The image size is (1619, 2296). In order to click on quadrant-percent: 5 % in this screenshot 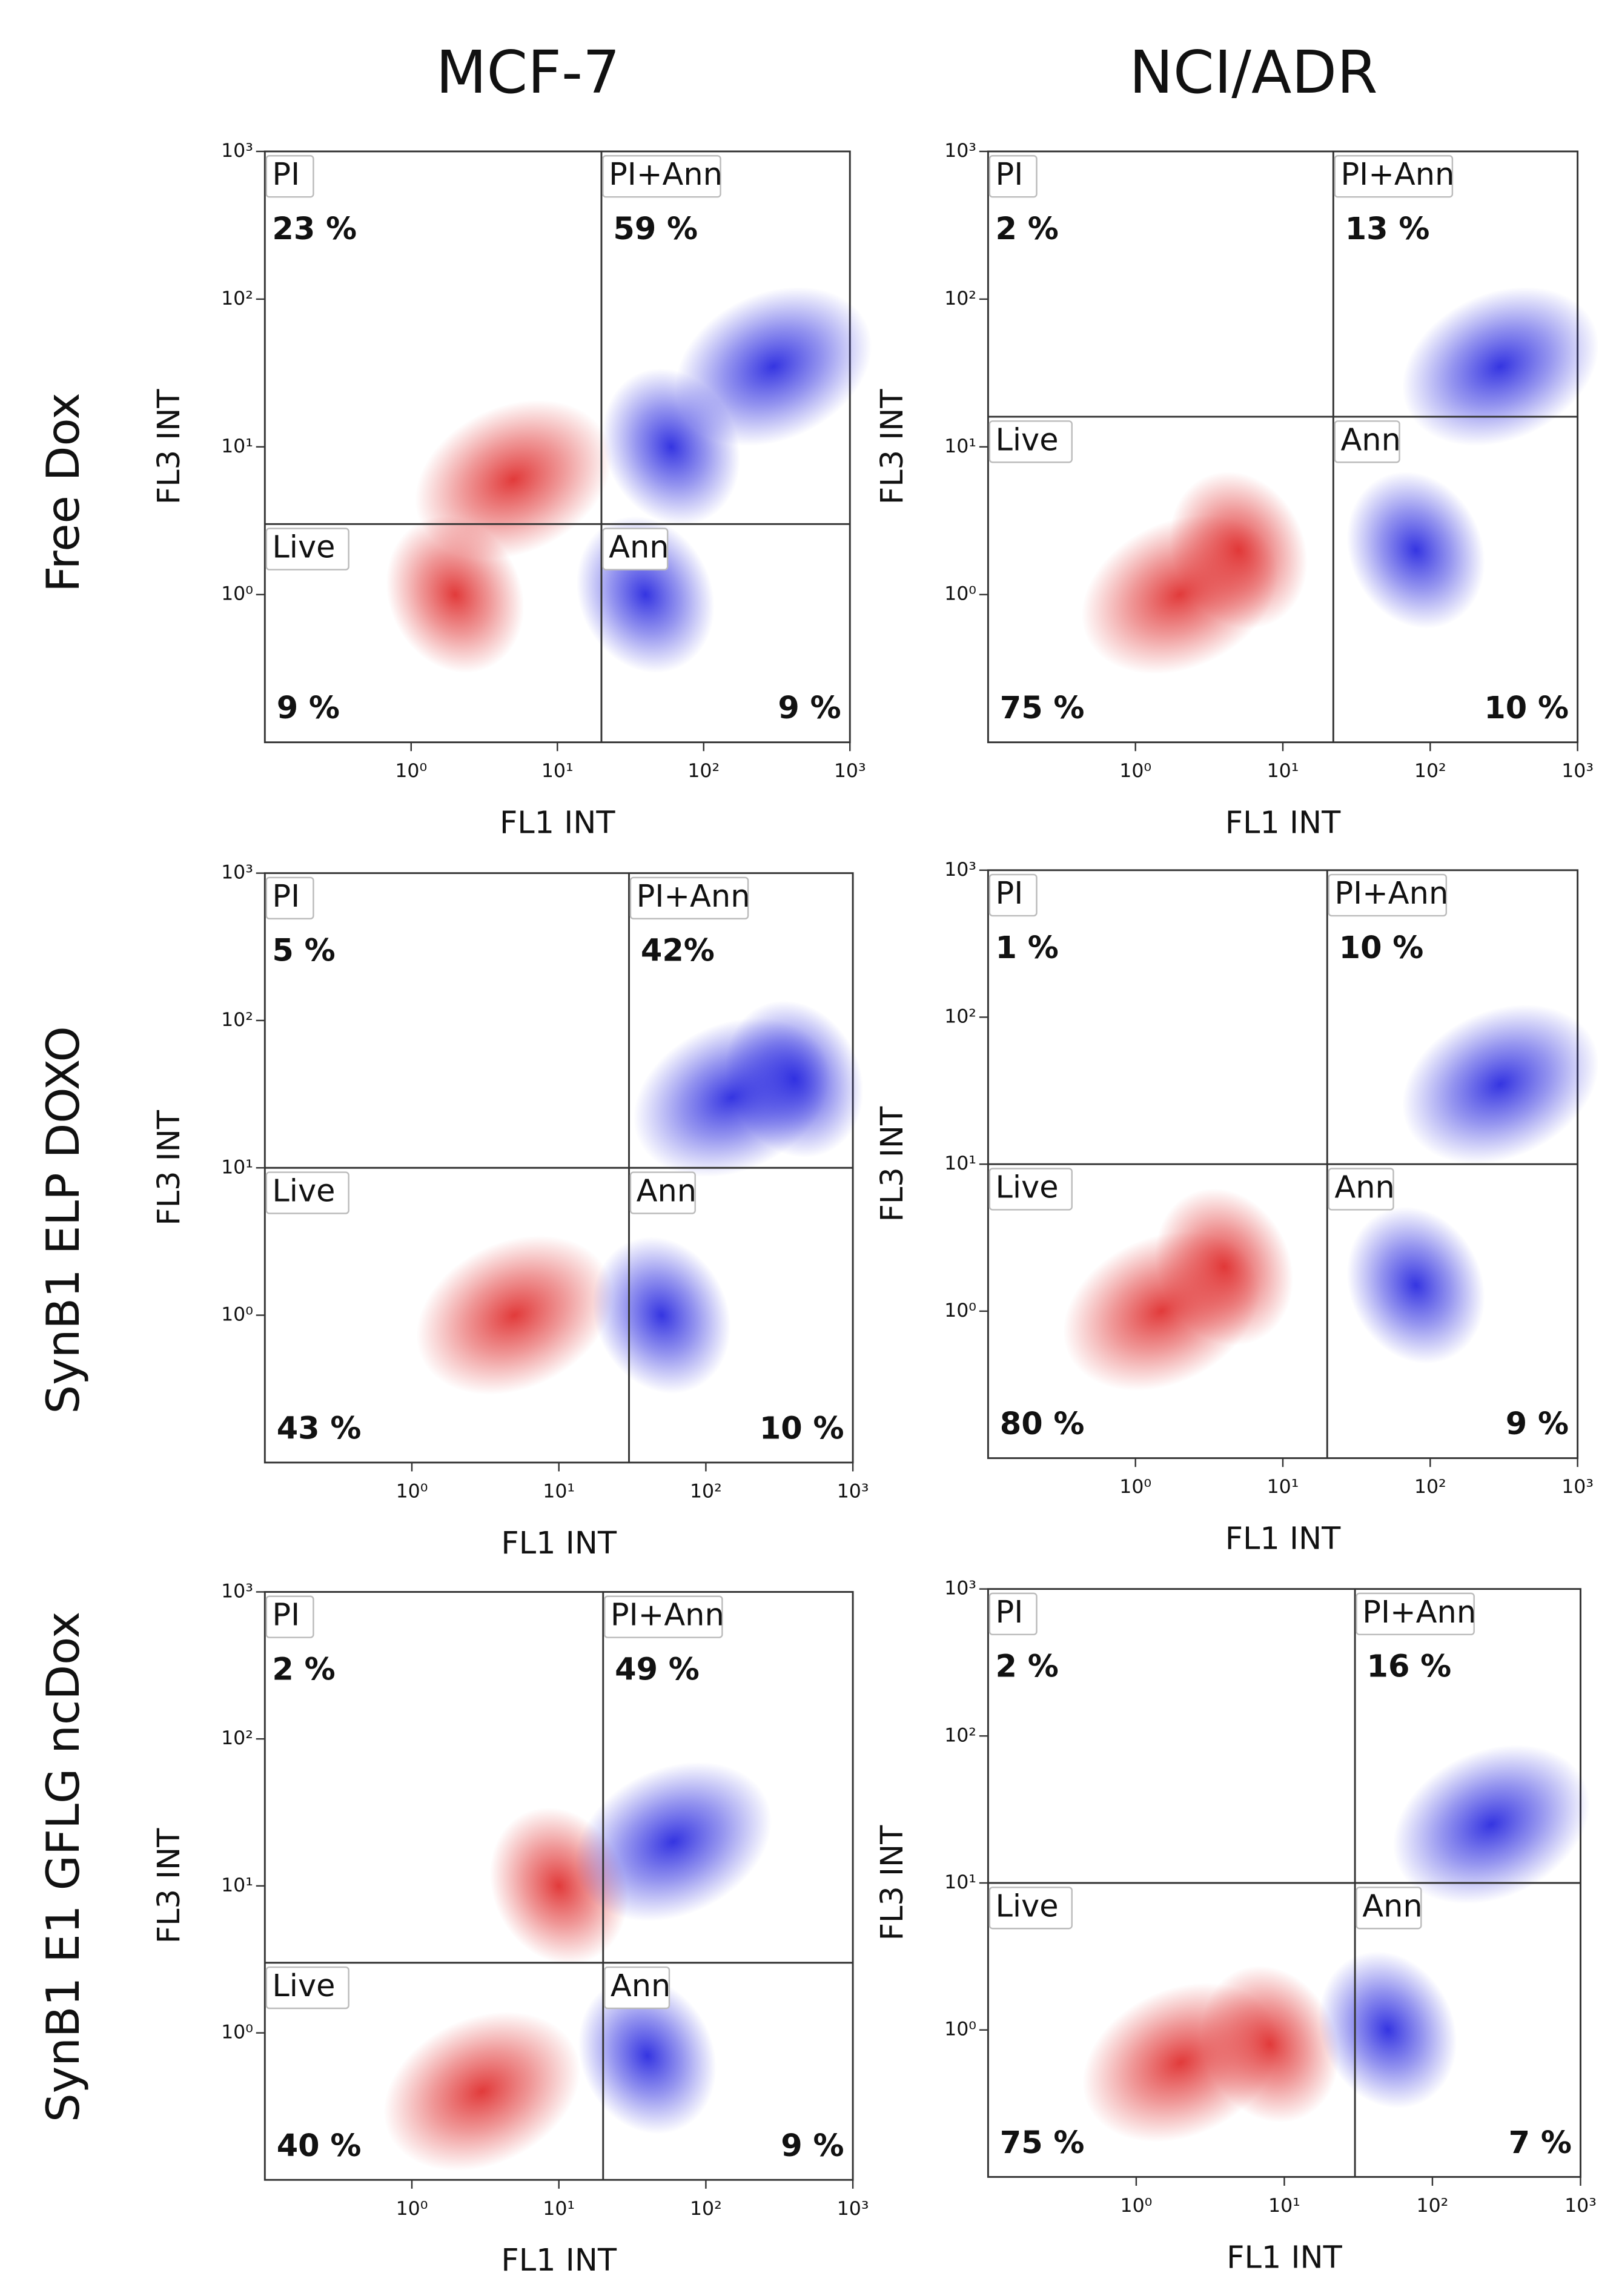, I will do `click(303, 951)`.